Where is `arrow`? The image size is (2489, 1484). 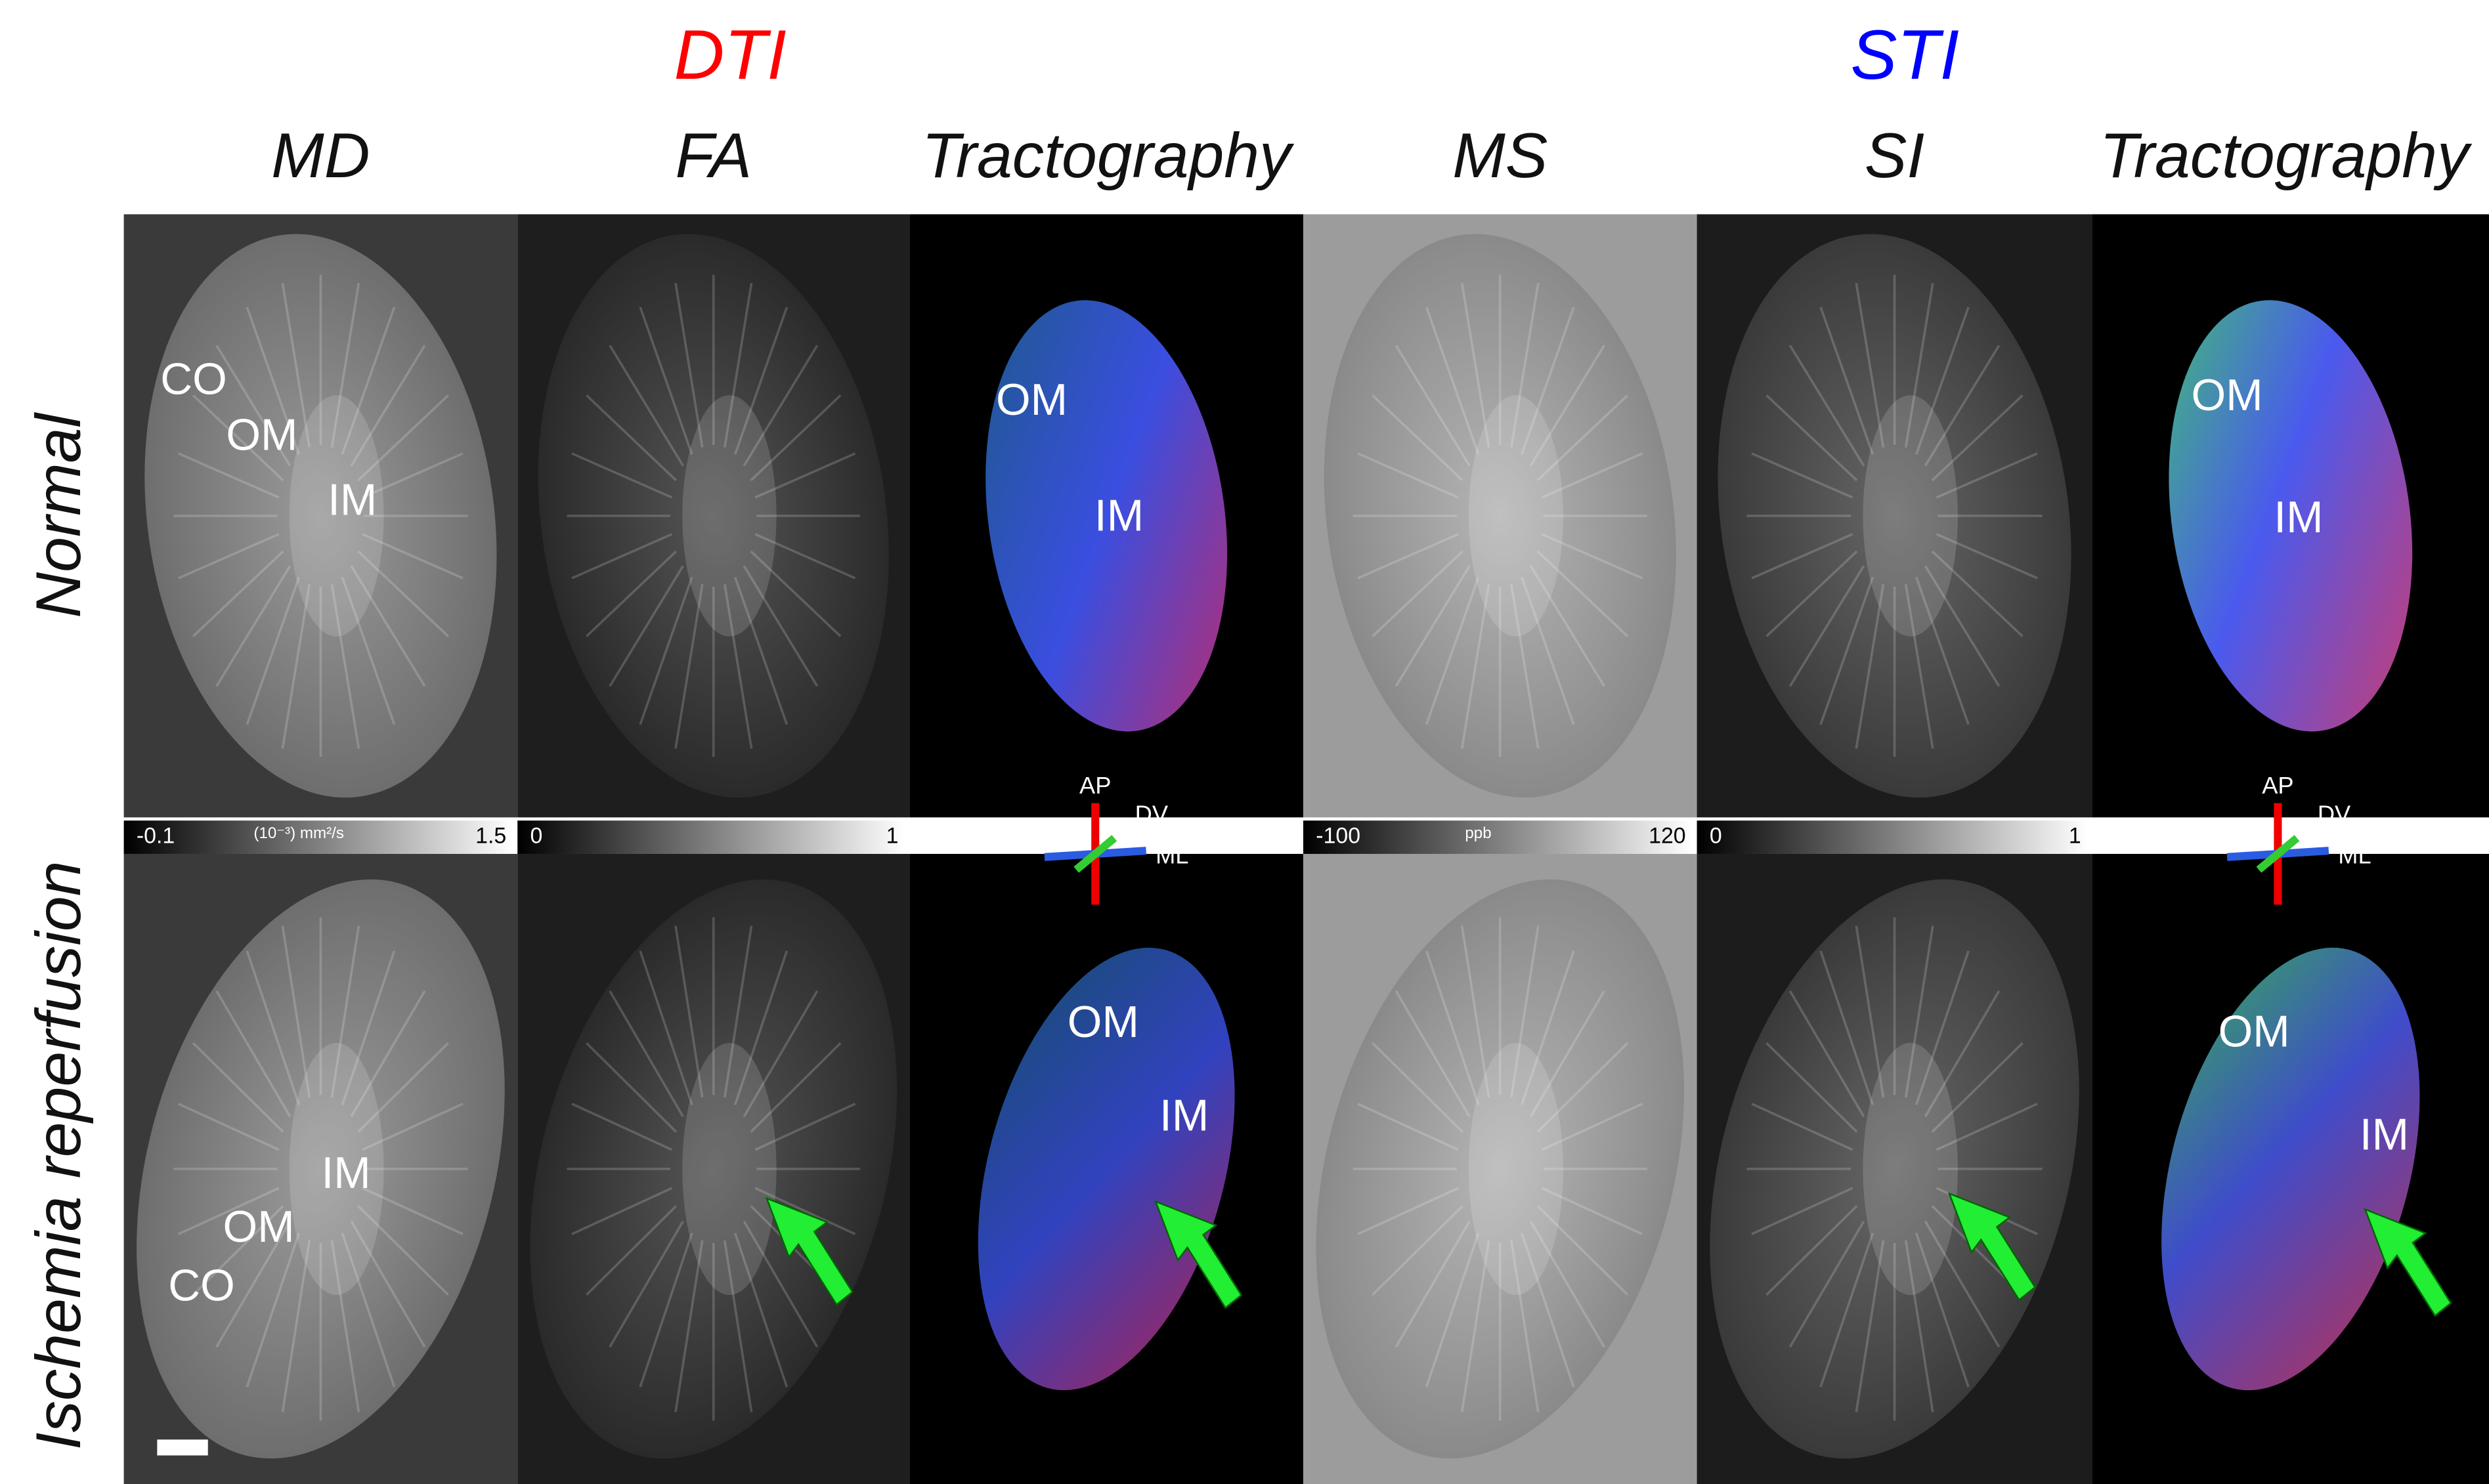 arrow is located at coordinates (1198, 1254).